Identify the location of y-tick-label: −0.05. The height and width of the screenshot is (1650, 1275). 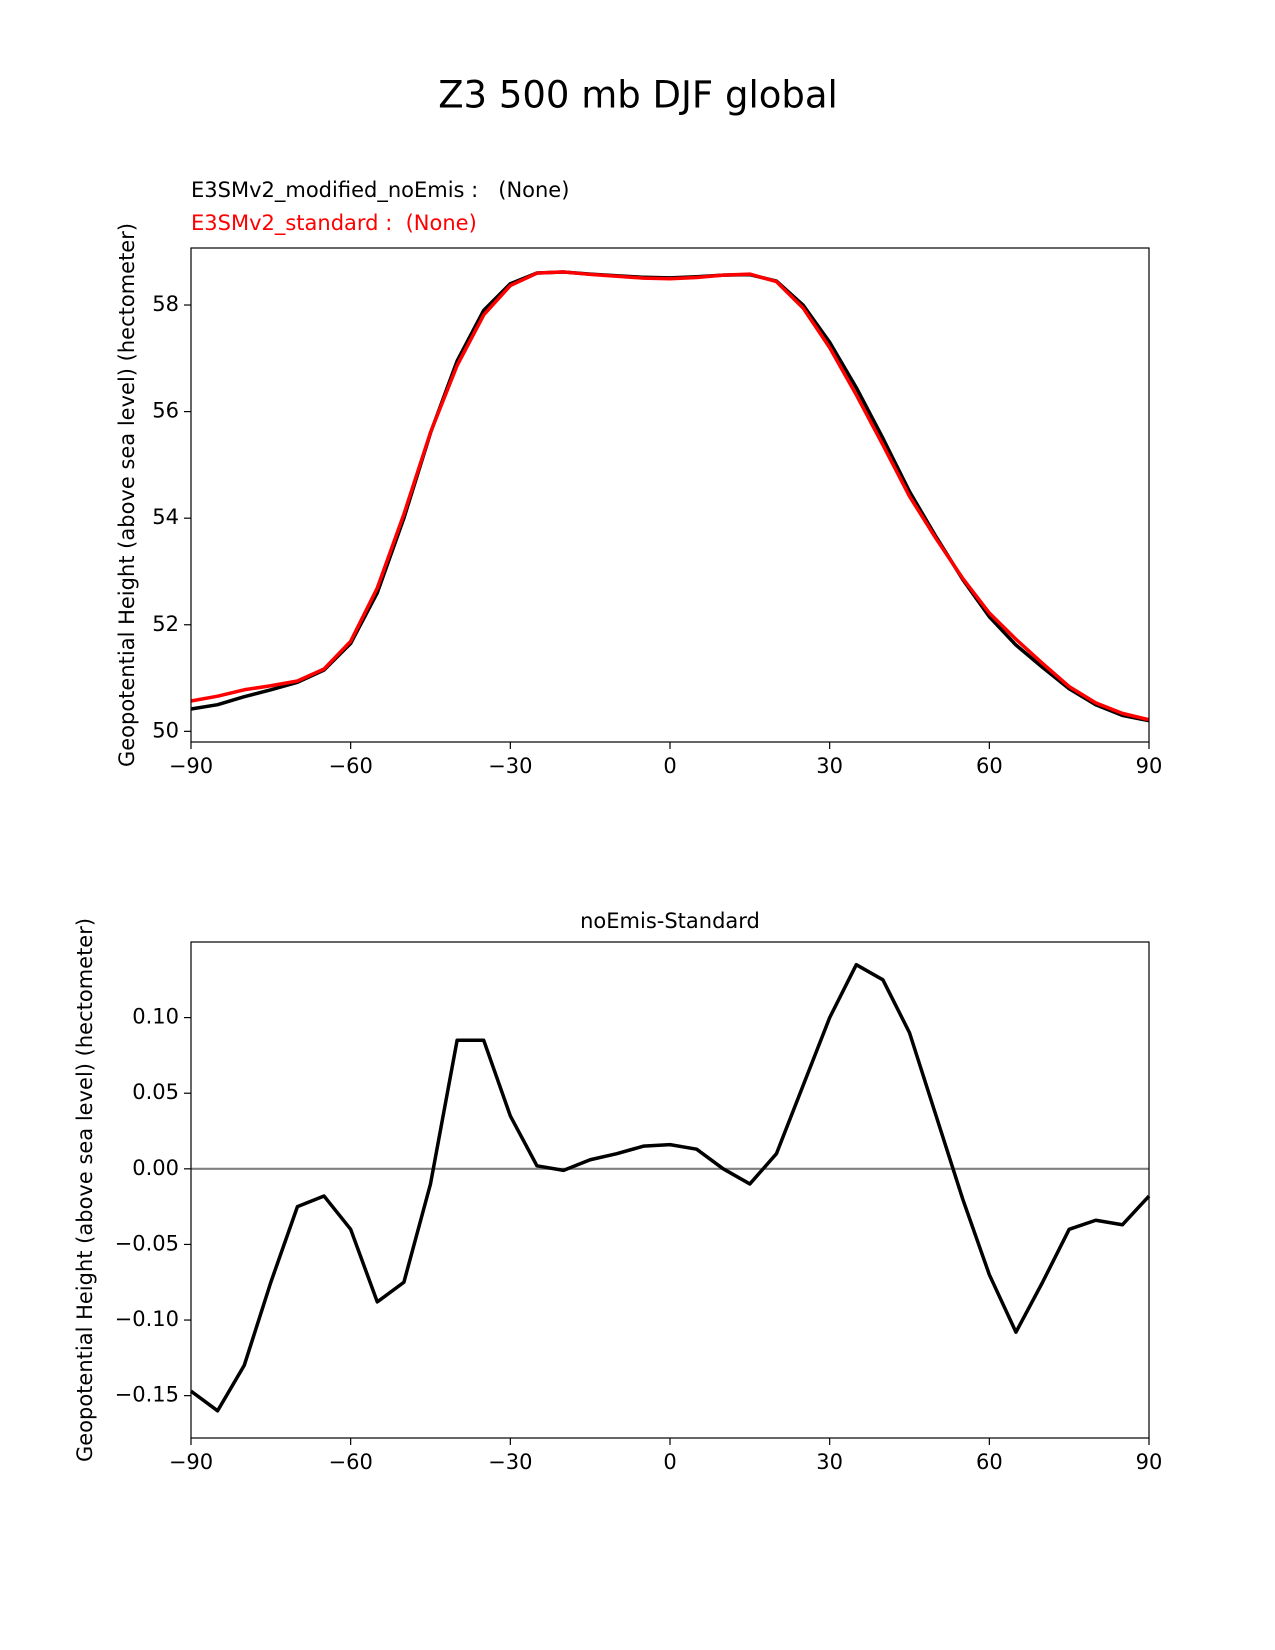
(147, 1243).